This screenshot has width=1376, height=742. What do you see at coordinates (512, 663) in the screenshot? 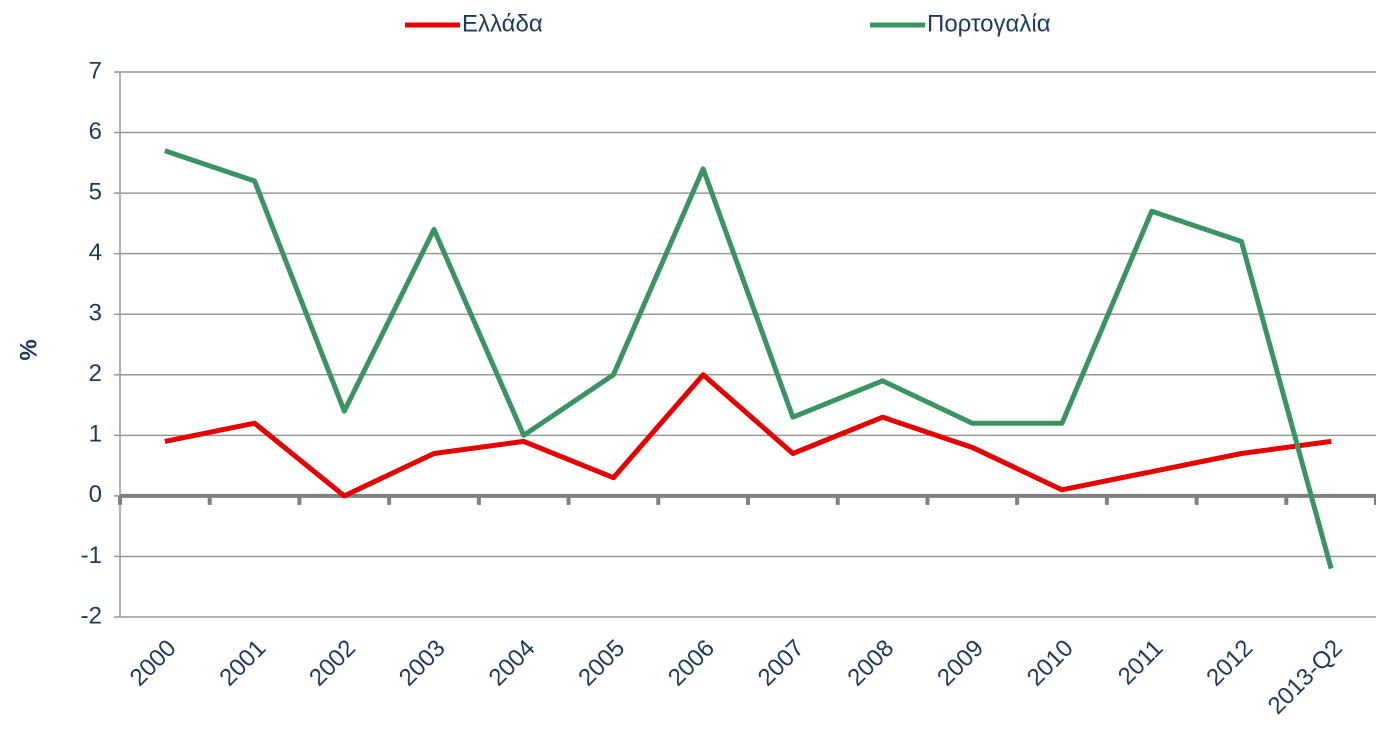
I see `x-tick-label: 2004` at bounding box center [512, 663].